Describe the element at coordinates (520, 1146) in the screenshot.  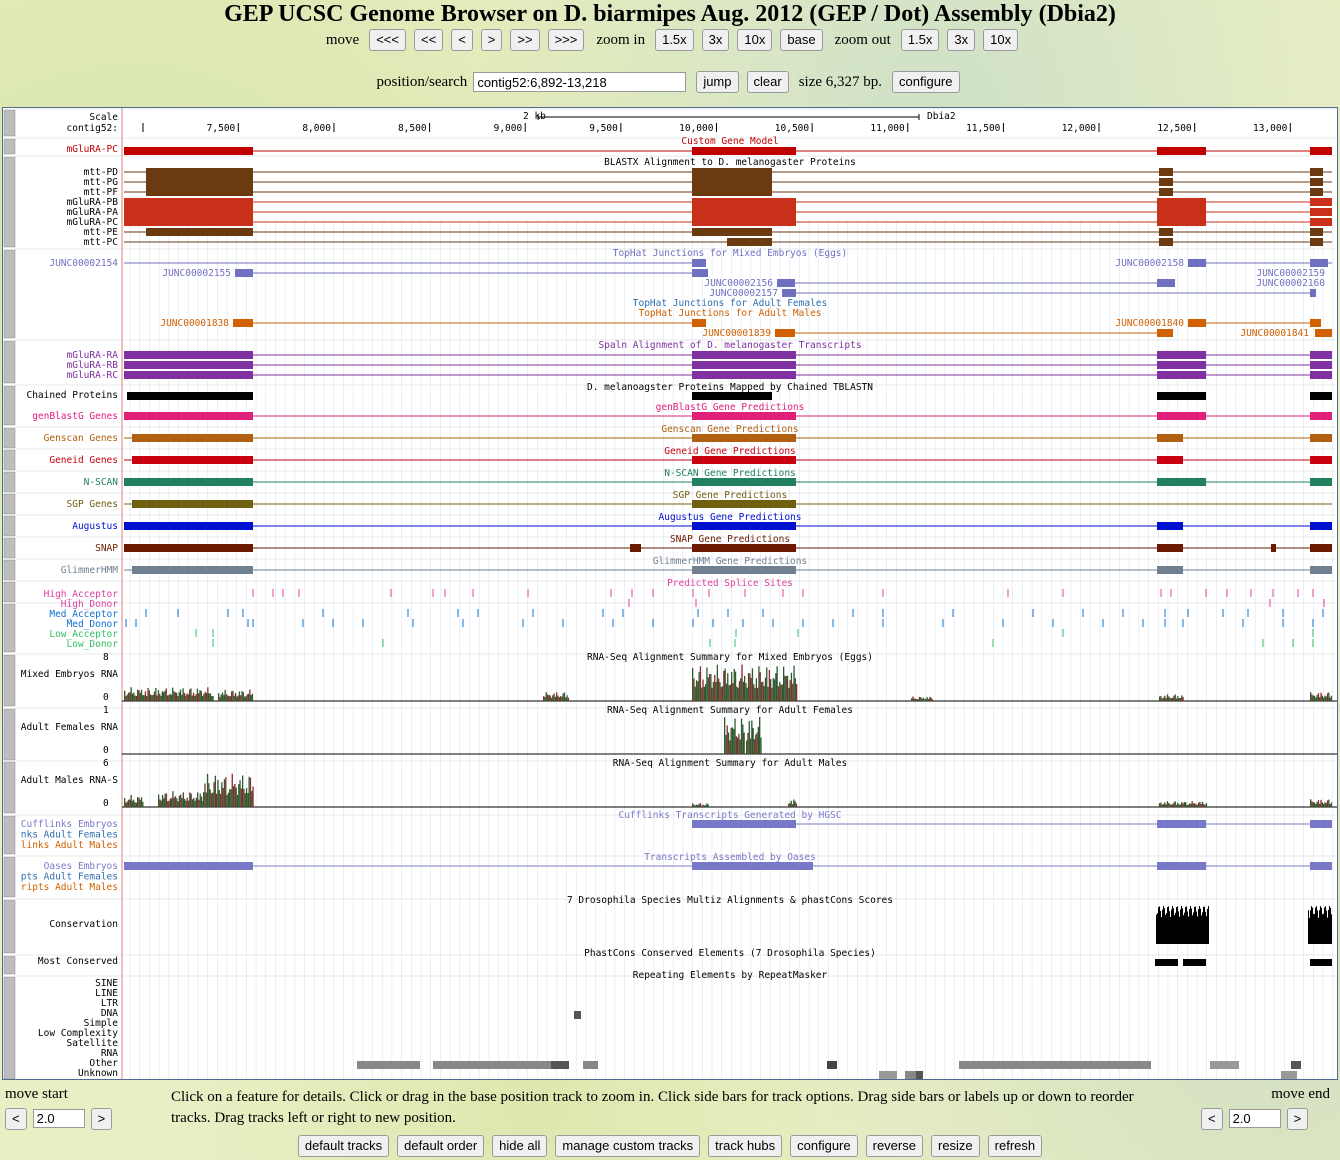
I see `hide-all-button: hide all` at that location.